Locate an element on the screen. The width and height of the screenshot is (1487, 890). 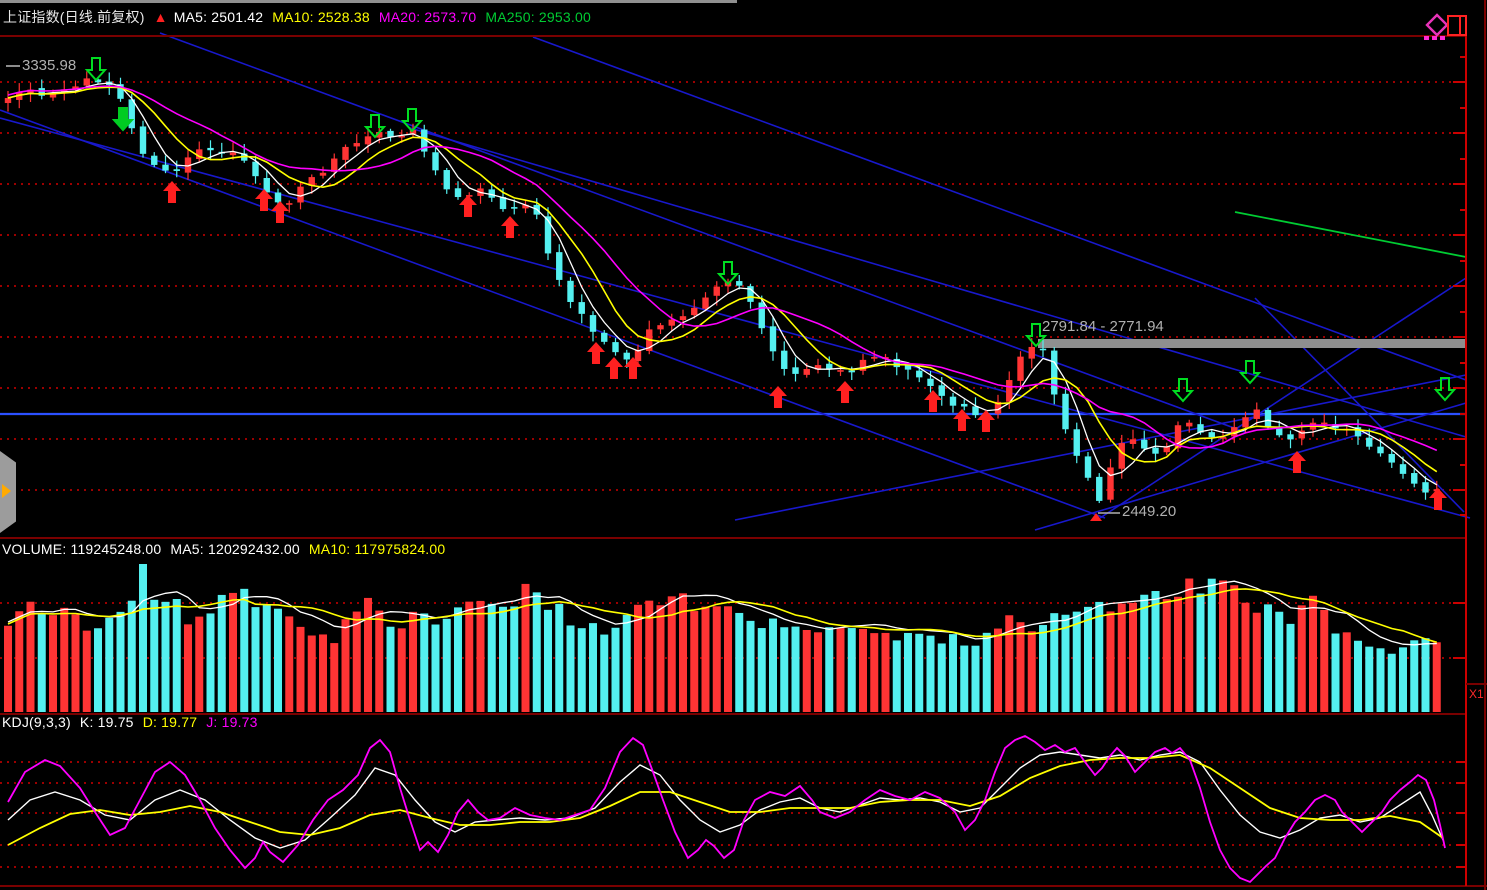
expand-arrow-icon is located at coordinates (6, 491).